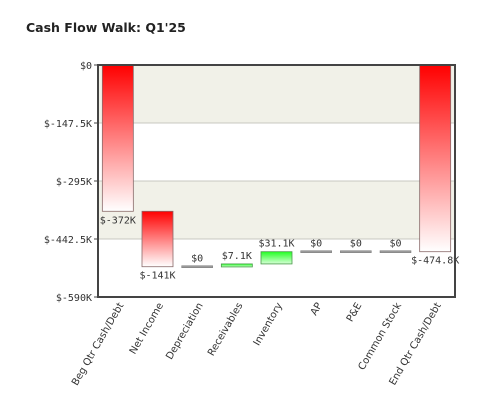 This screenshot has width=481, height=419. Describe the element at coordinates (276, 244) in the screenshot. I see `data-label: $31.1K` at that location.